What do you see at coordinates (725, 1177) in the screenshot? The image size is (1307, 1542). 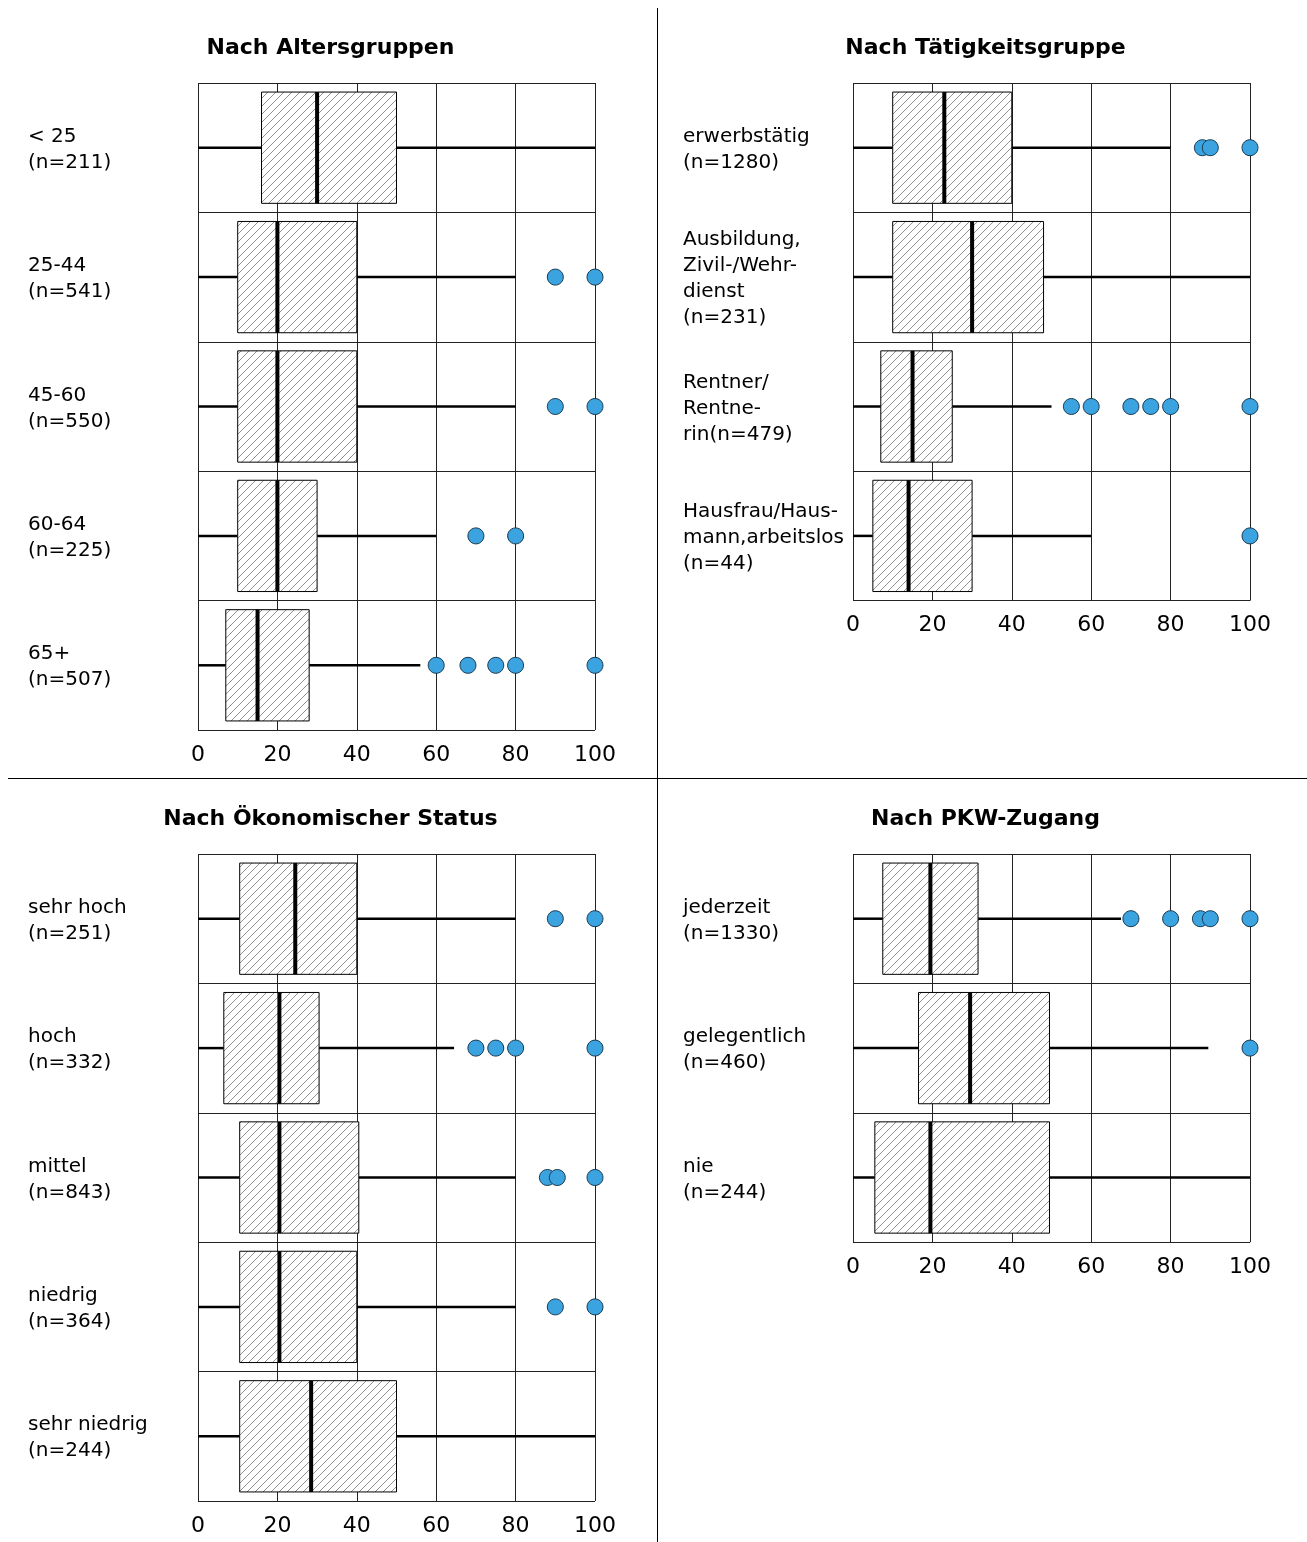 I see `y-tick-label: nie (n=244)` at bounding box center [725, 1177].